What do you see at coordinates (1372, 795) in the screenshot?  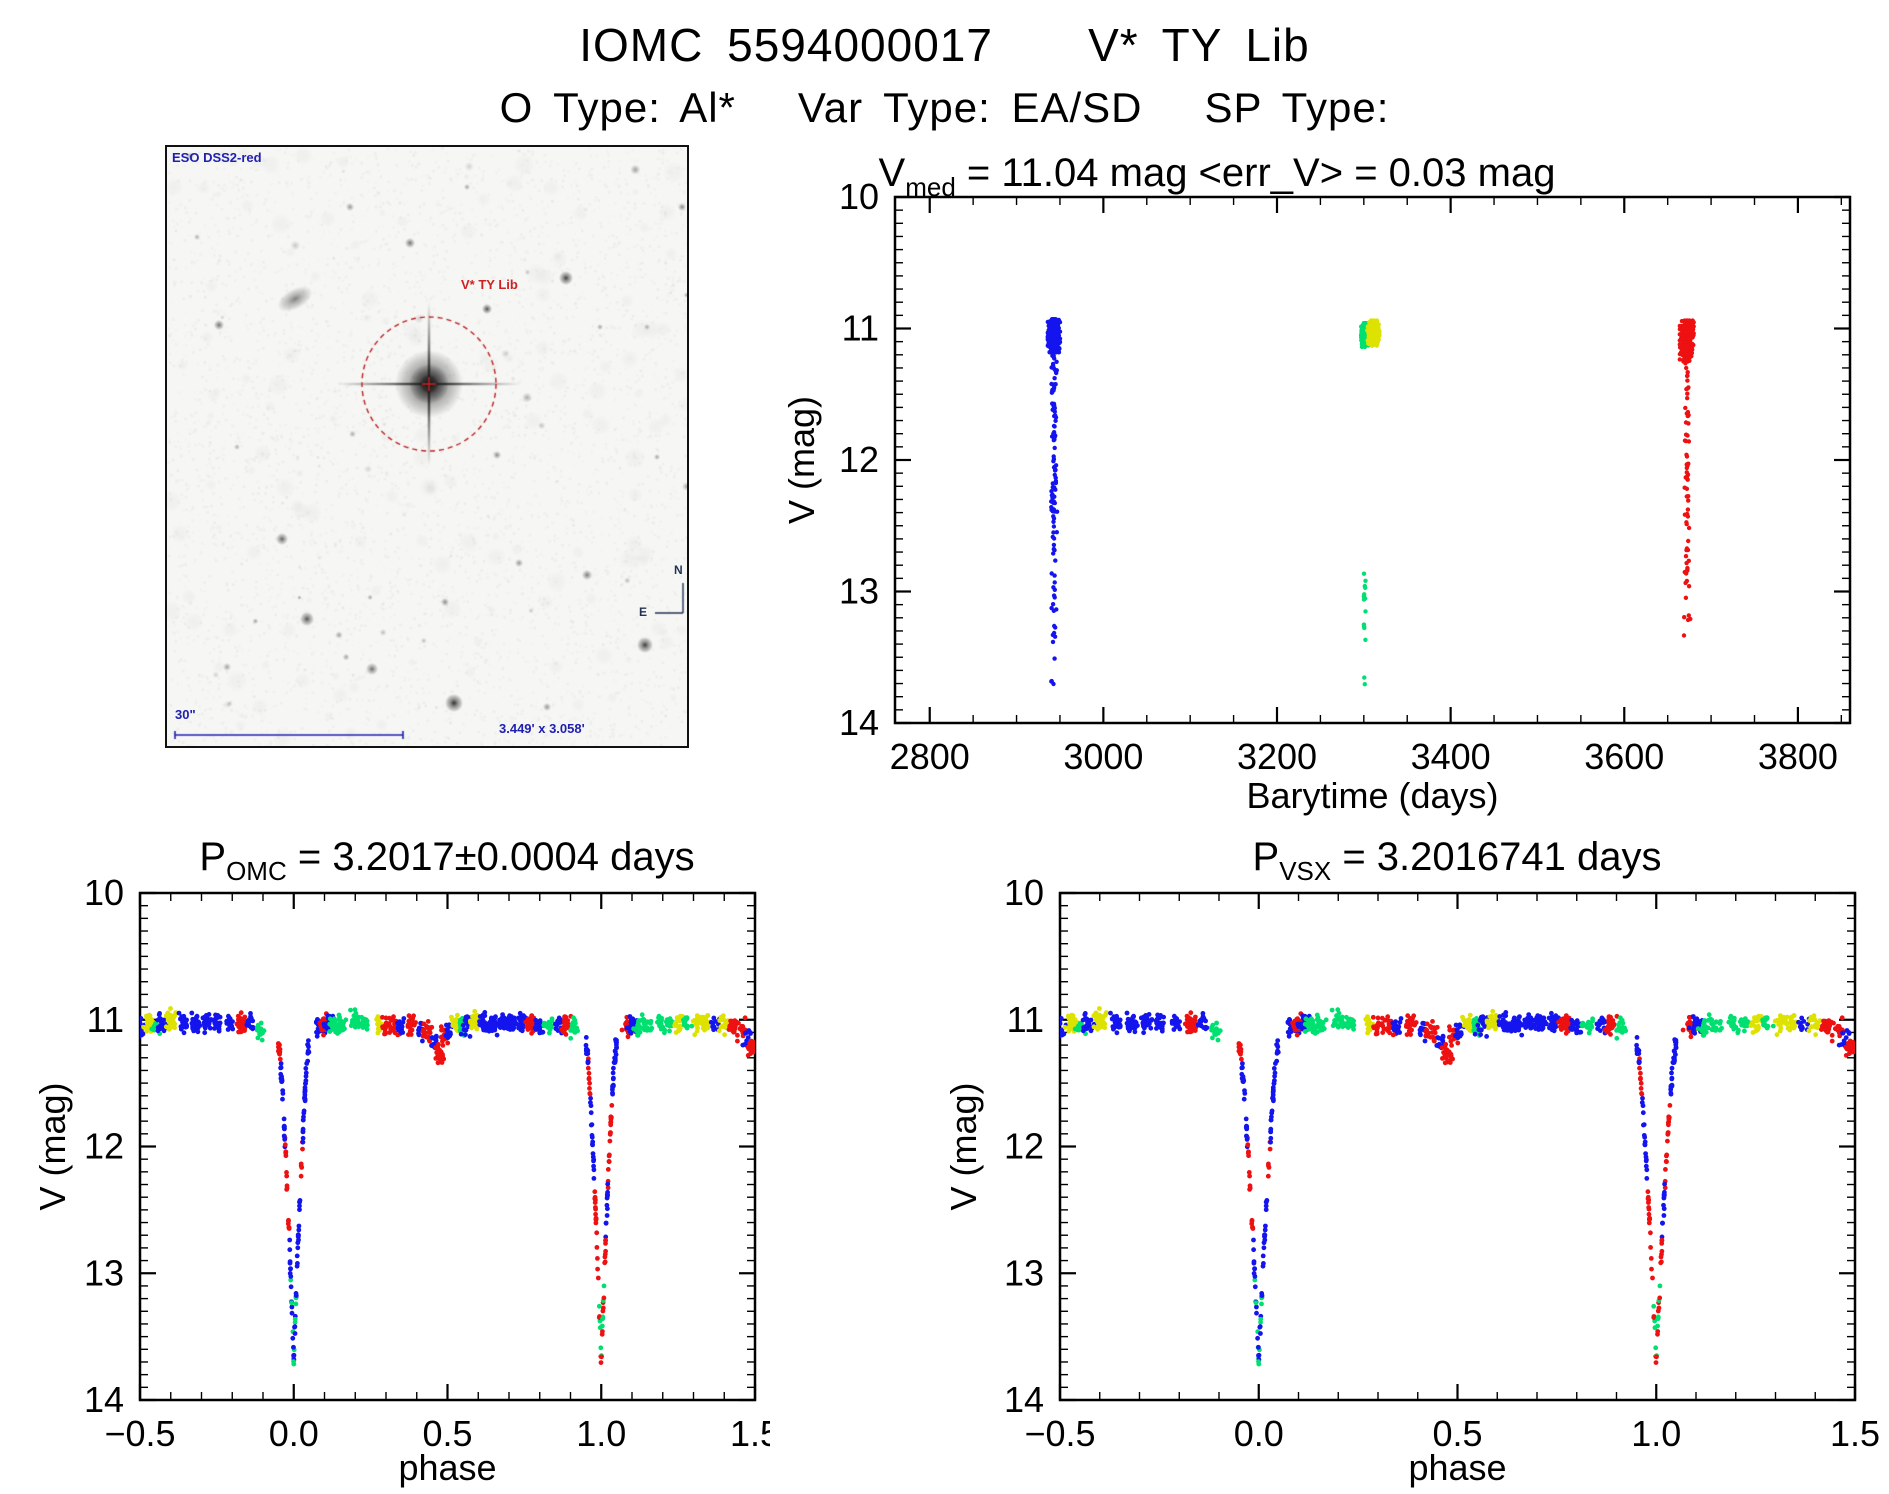 I see `svg-text: Barytime (days)` at bounding box center [1372, 795].